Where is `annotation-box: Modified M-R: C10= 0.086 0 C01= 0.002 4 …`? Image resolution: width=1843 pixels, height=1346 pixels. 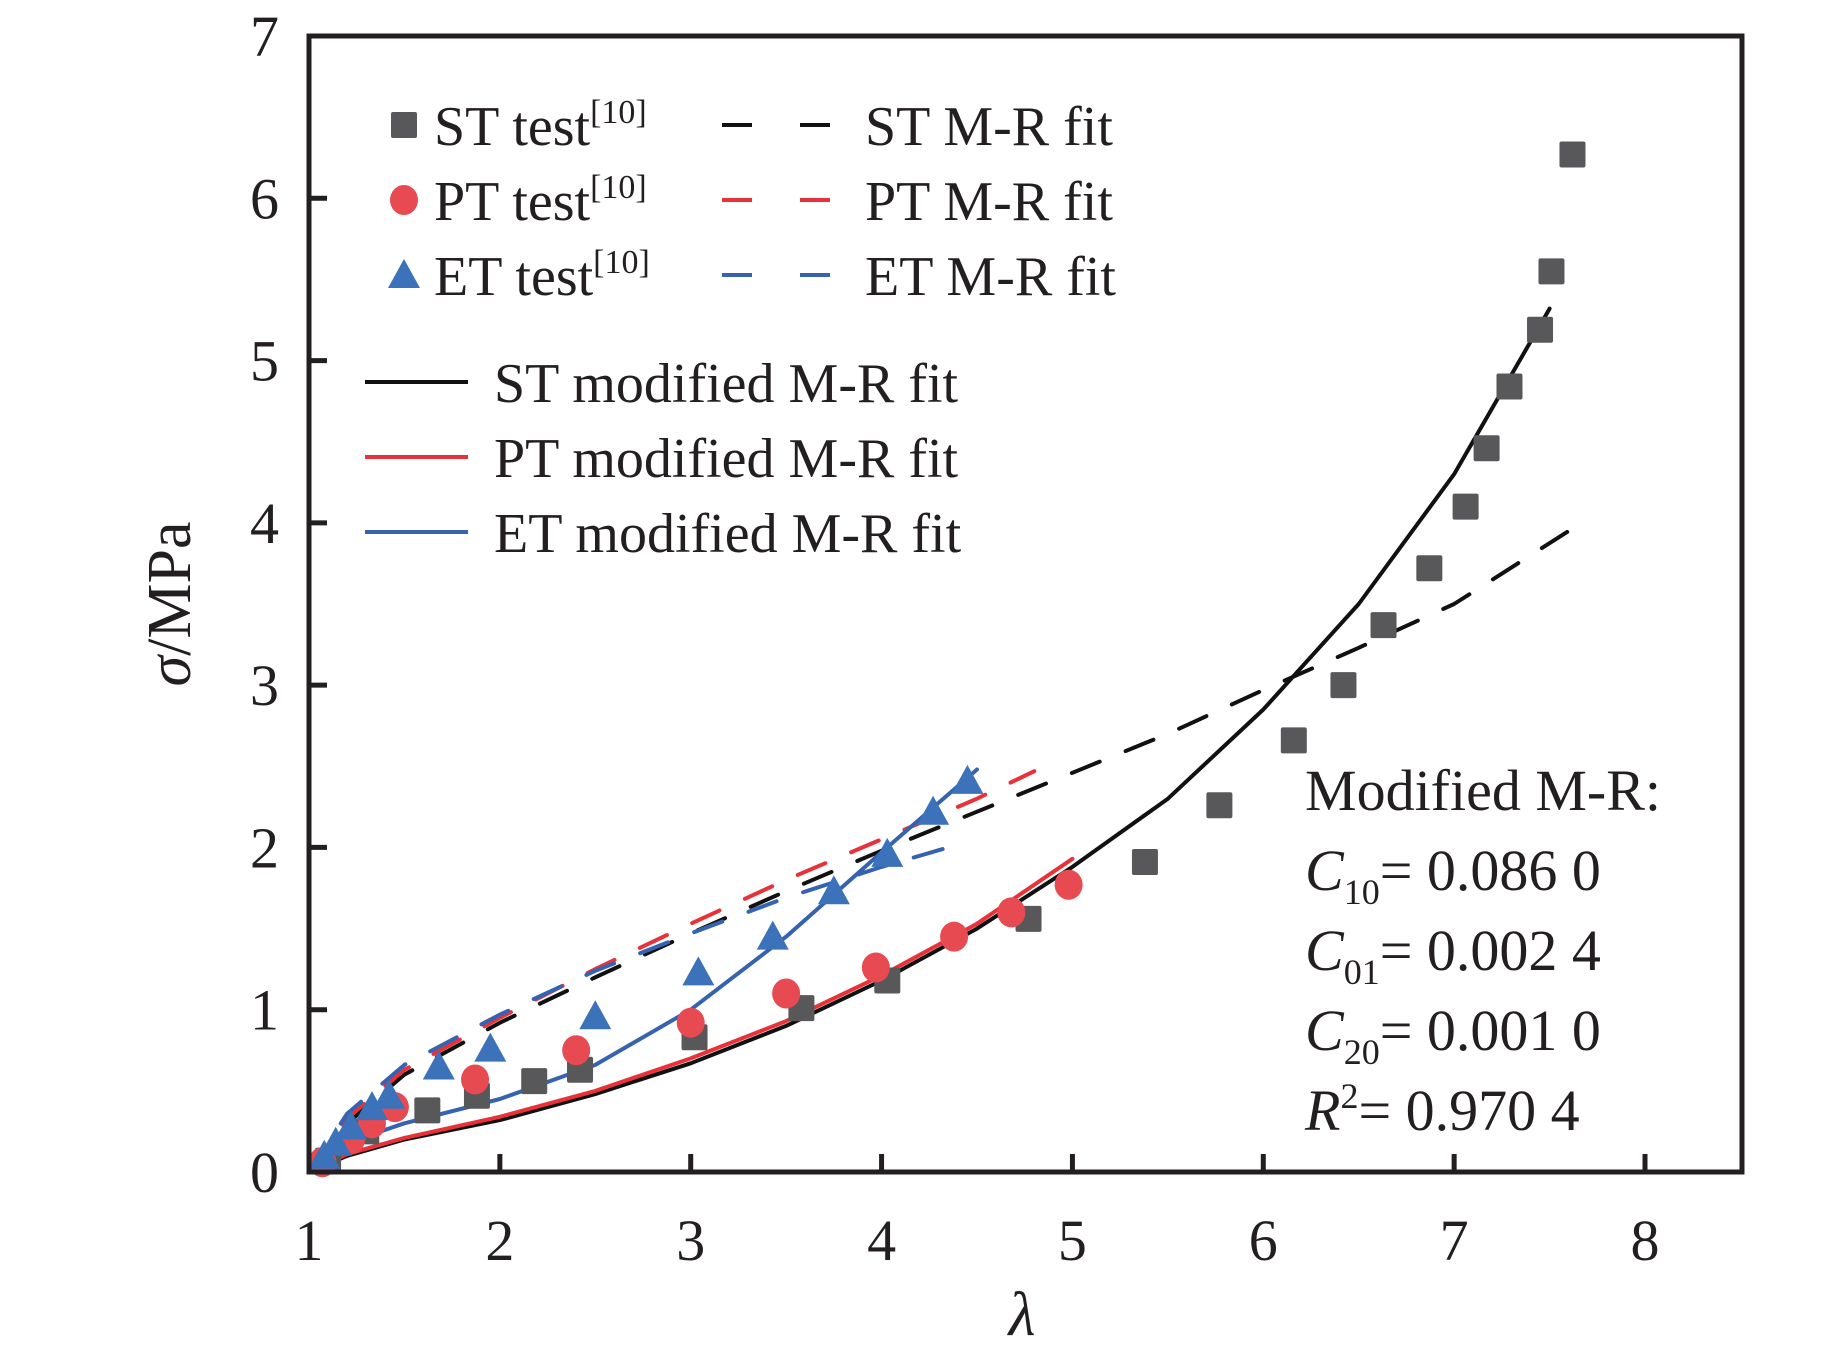 annotation-box: Modified M-R: C10= 0.086 0 C01= 0.002 4 … is located at coordinates (1482, 950).